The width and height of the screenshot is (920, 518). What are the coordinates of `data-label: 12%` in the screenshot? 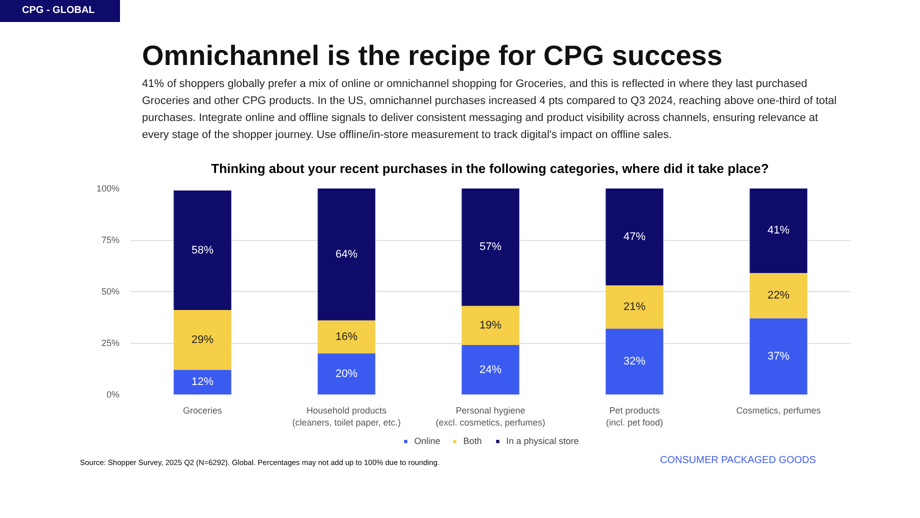 It's located at (202, 382).